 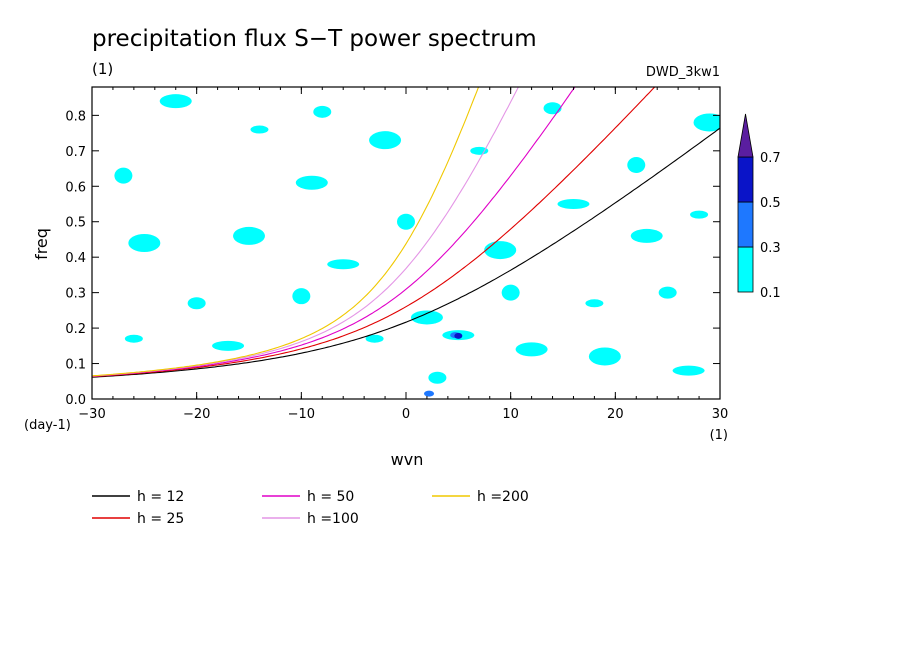 I want to click on x-tick-label: 0, so click(x=406, y=414).